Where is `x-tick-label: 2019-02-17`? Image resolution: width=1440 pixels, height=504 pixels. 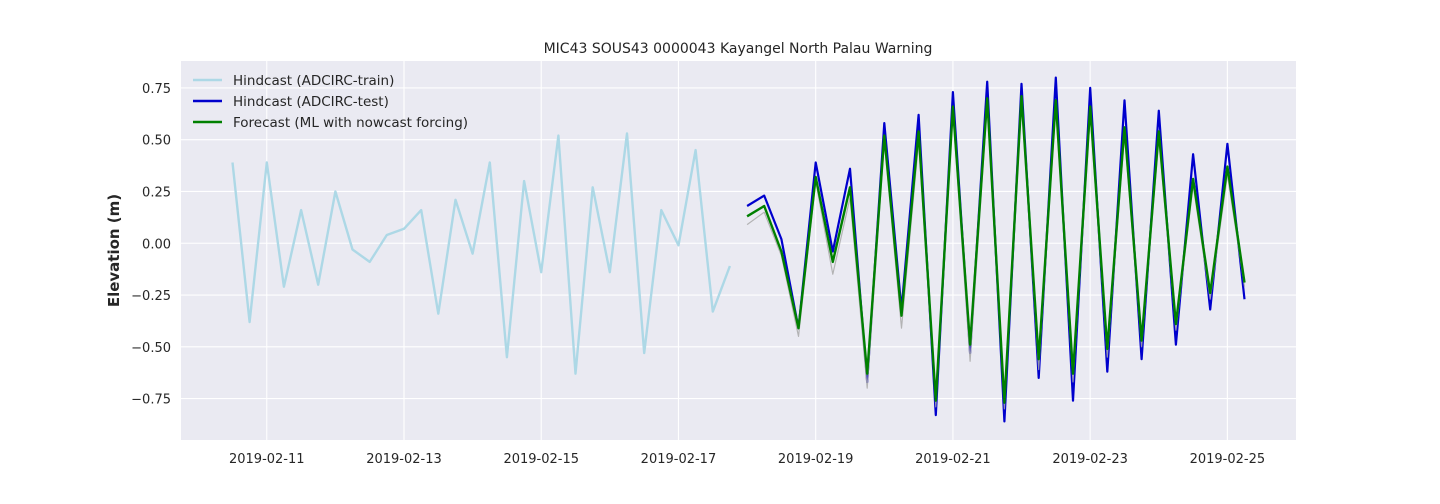
x-tick-label: 2019-02-17 is located at coordinates (679, 459).